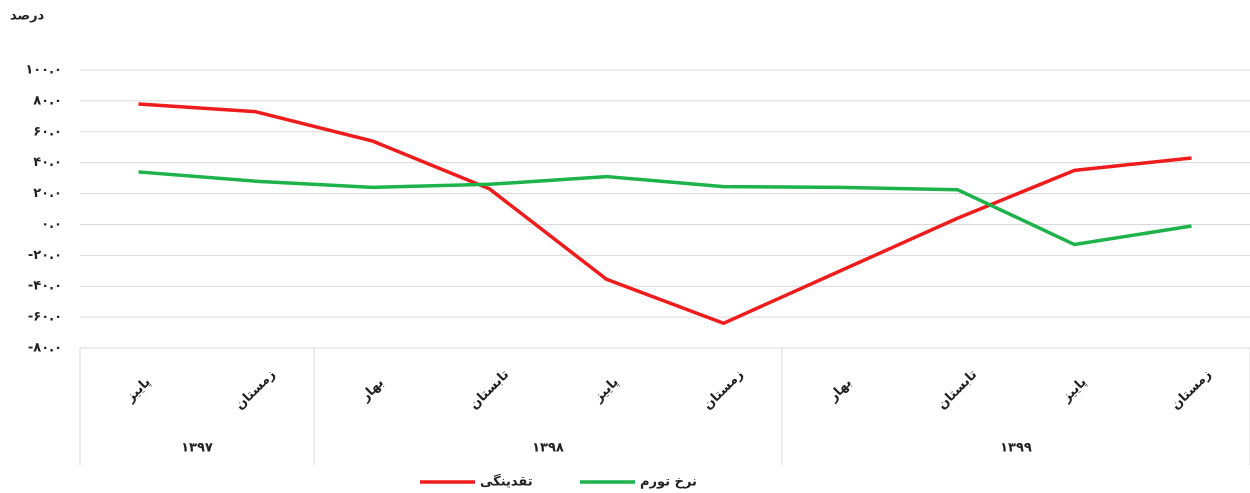  Describe the element at coordinates (1016, 448) in the screenshot. I see `x-group-label: ۱۳۹۹` at that location.